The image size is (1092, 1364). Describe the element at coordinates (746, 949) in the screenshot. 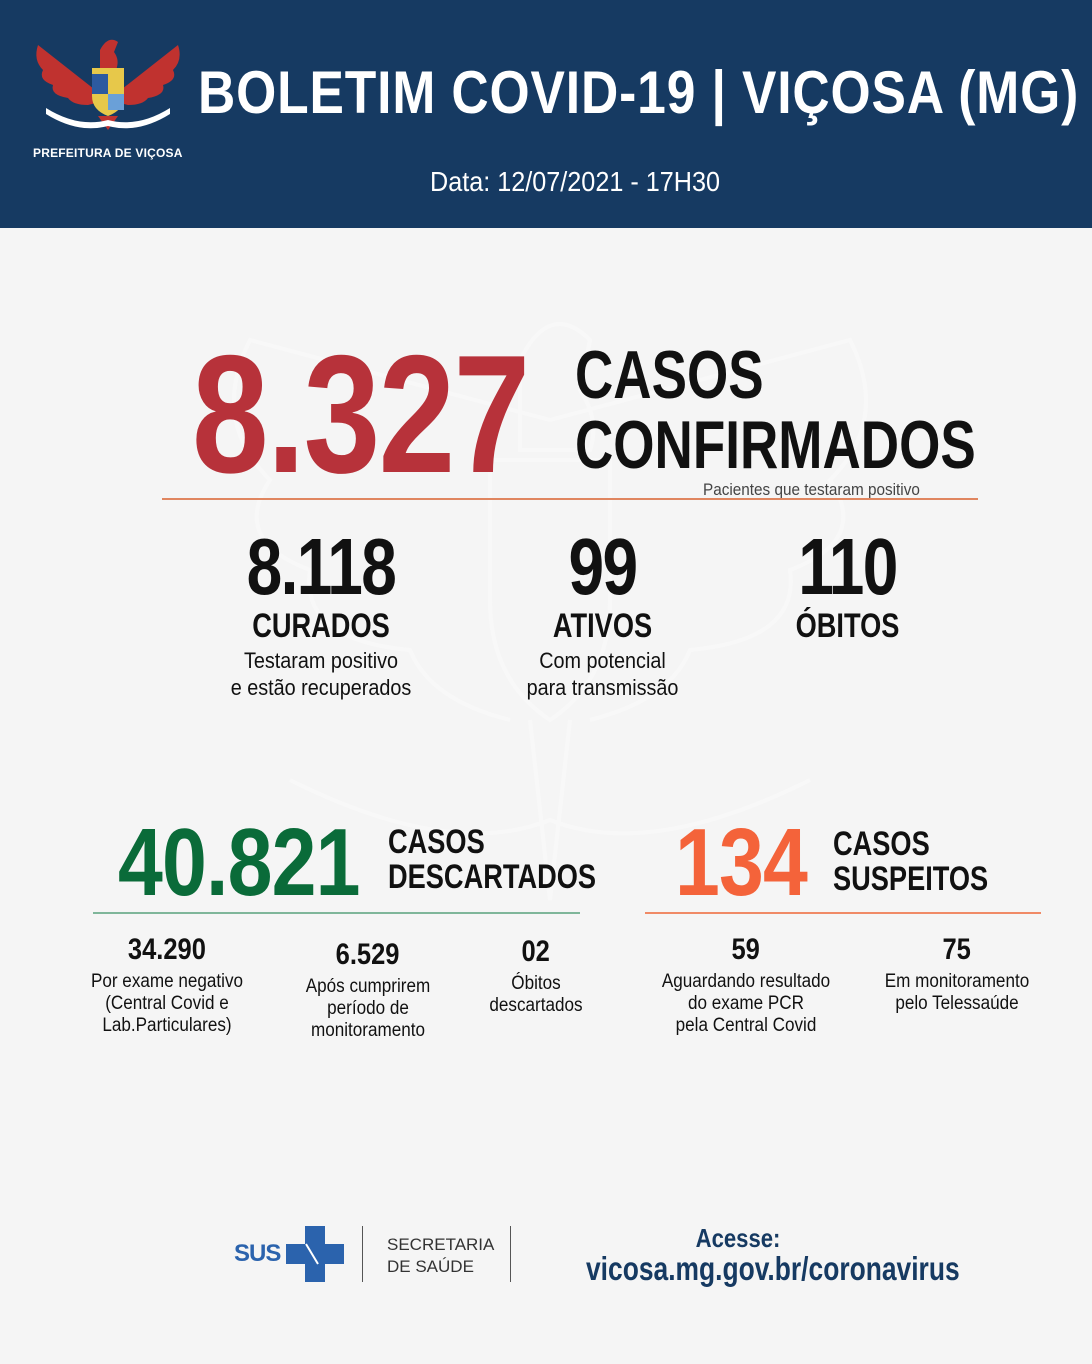

I see `suspect-pcr-count: 59` at that location.